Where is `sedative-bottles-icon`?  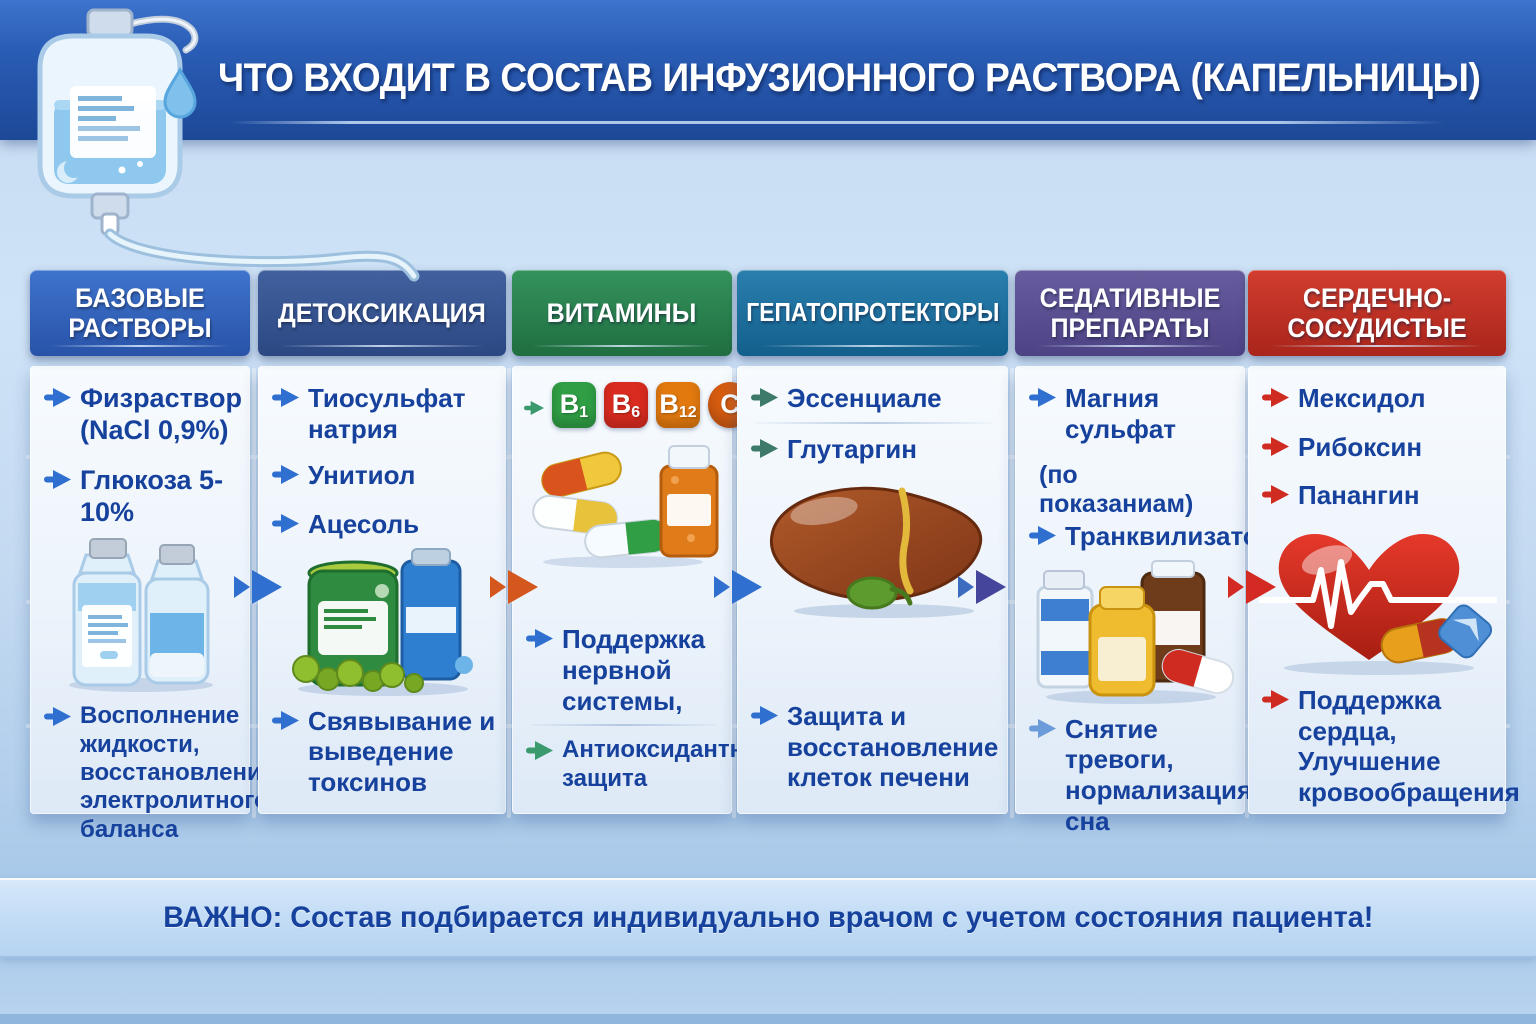
sedative-bottles-icon is located at coordinates (1135, 631).